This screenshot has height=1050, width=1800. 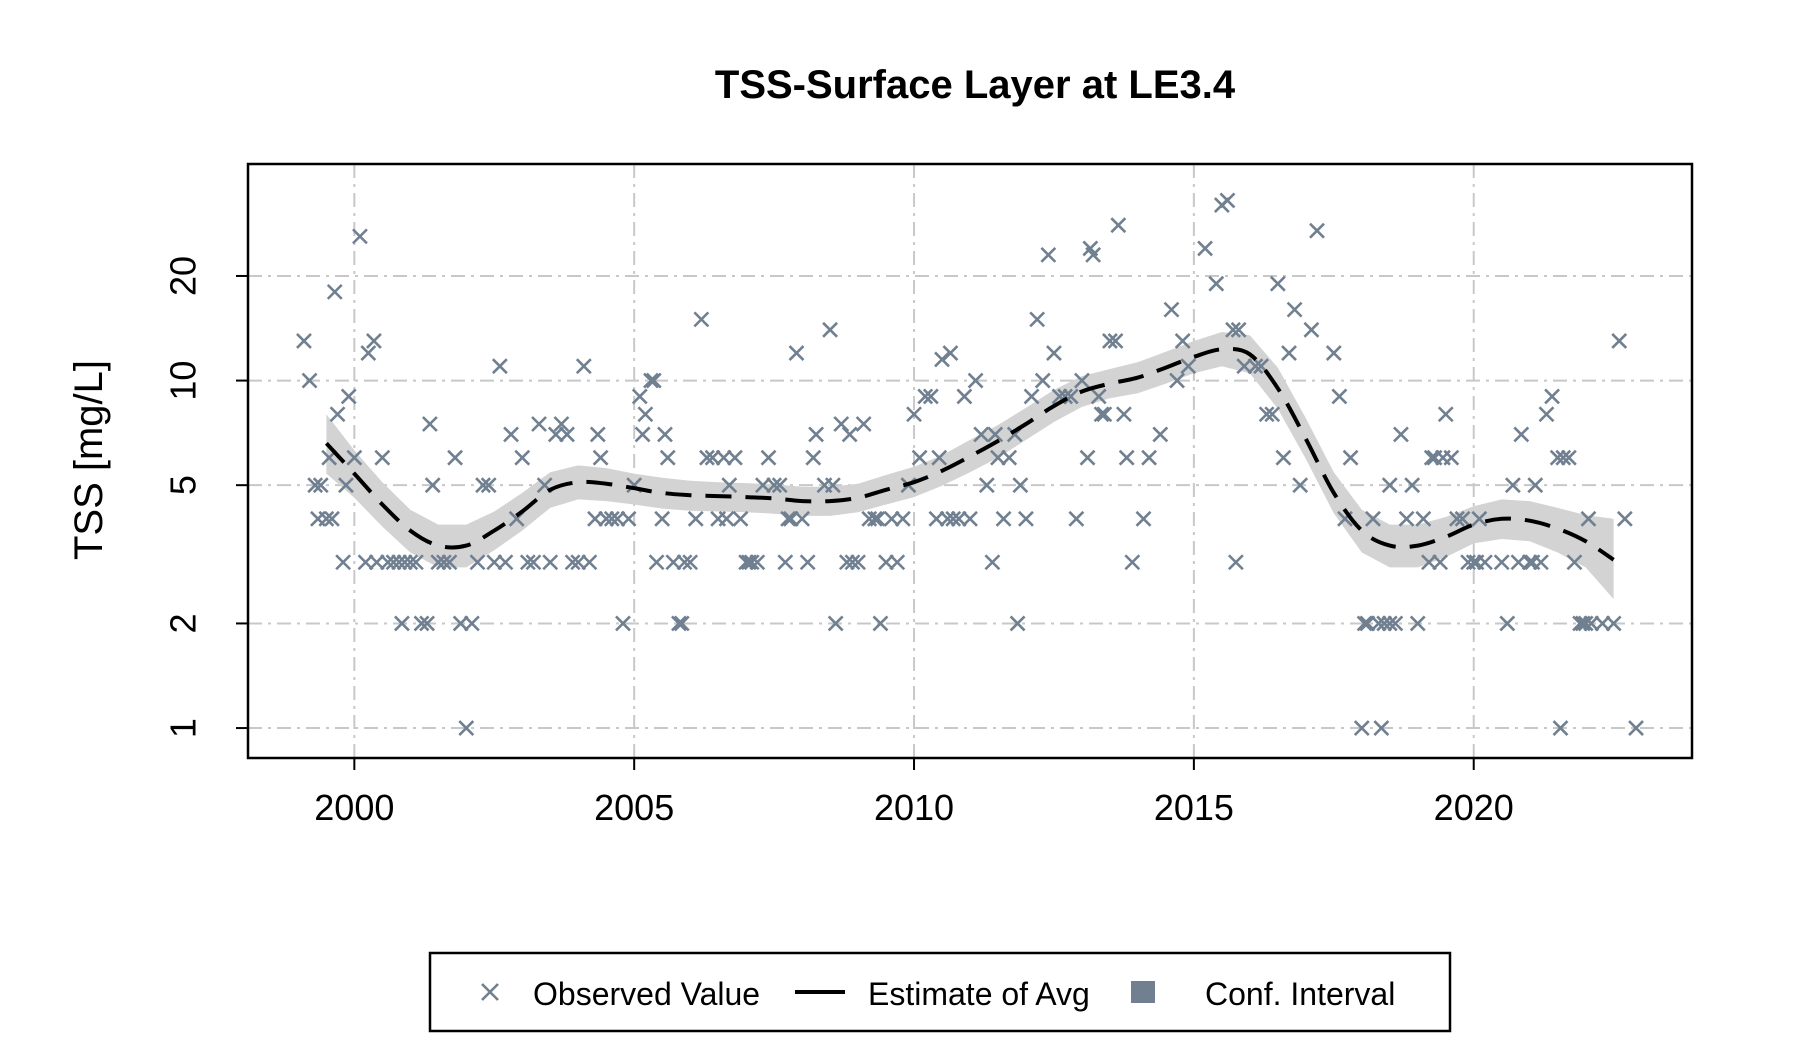 I want to click on y-tick-label: 1, so click(x=183, y=728).